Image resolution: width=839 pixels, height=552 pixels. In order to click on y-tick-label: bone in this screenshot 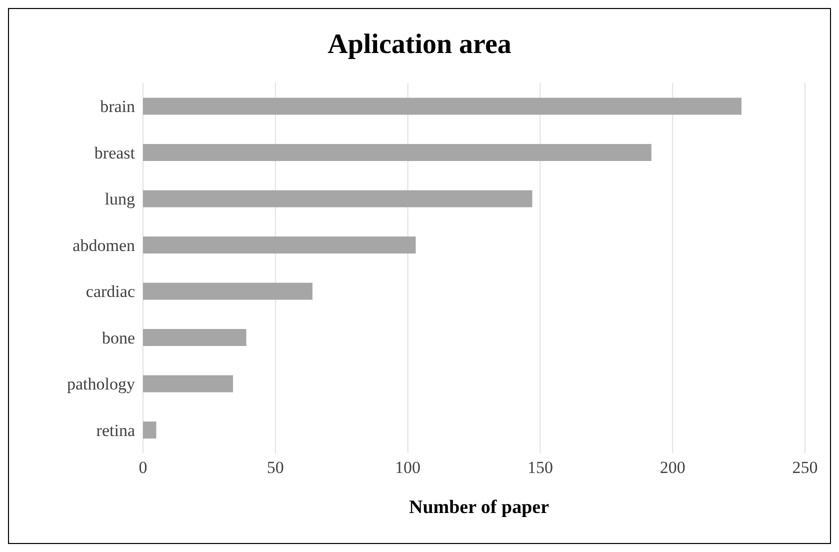, I will do `click(118, 338)`.